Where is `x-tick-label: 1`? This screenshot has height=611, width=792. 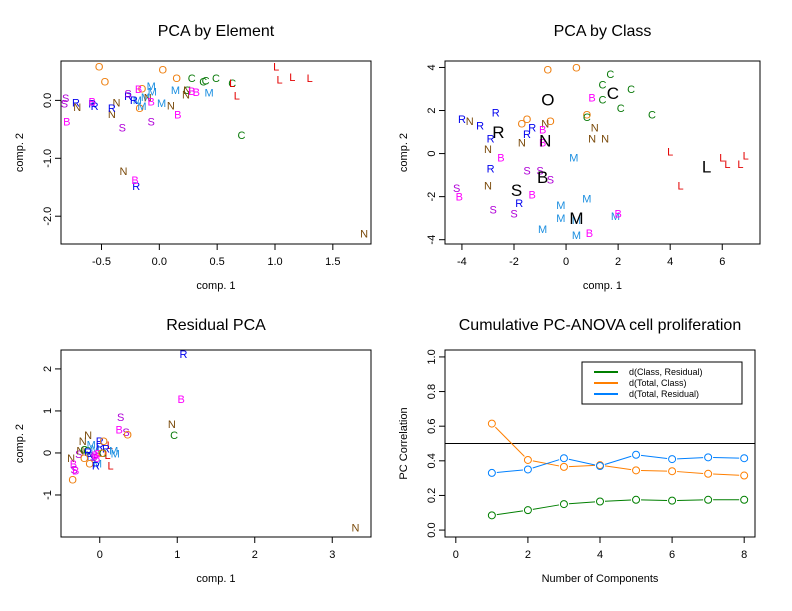
x-tick-label: 1 is located at coordinates (177, 555).